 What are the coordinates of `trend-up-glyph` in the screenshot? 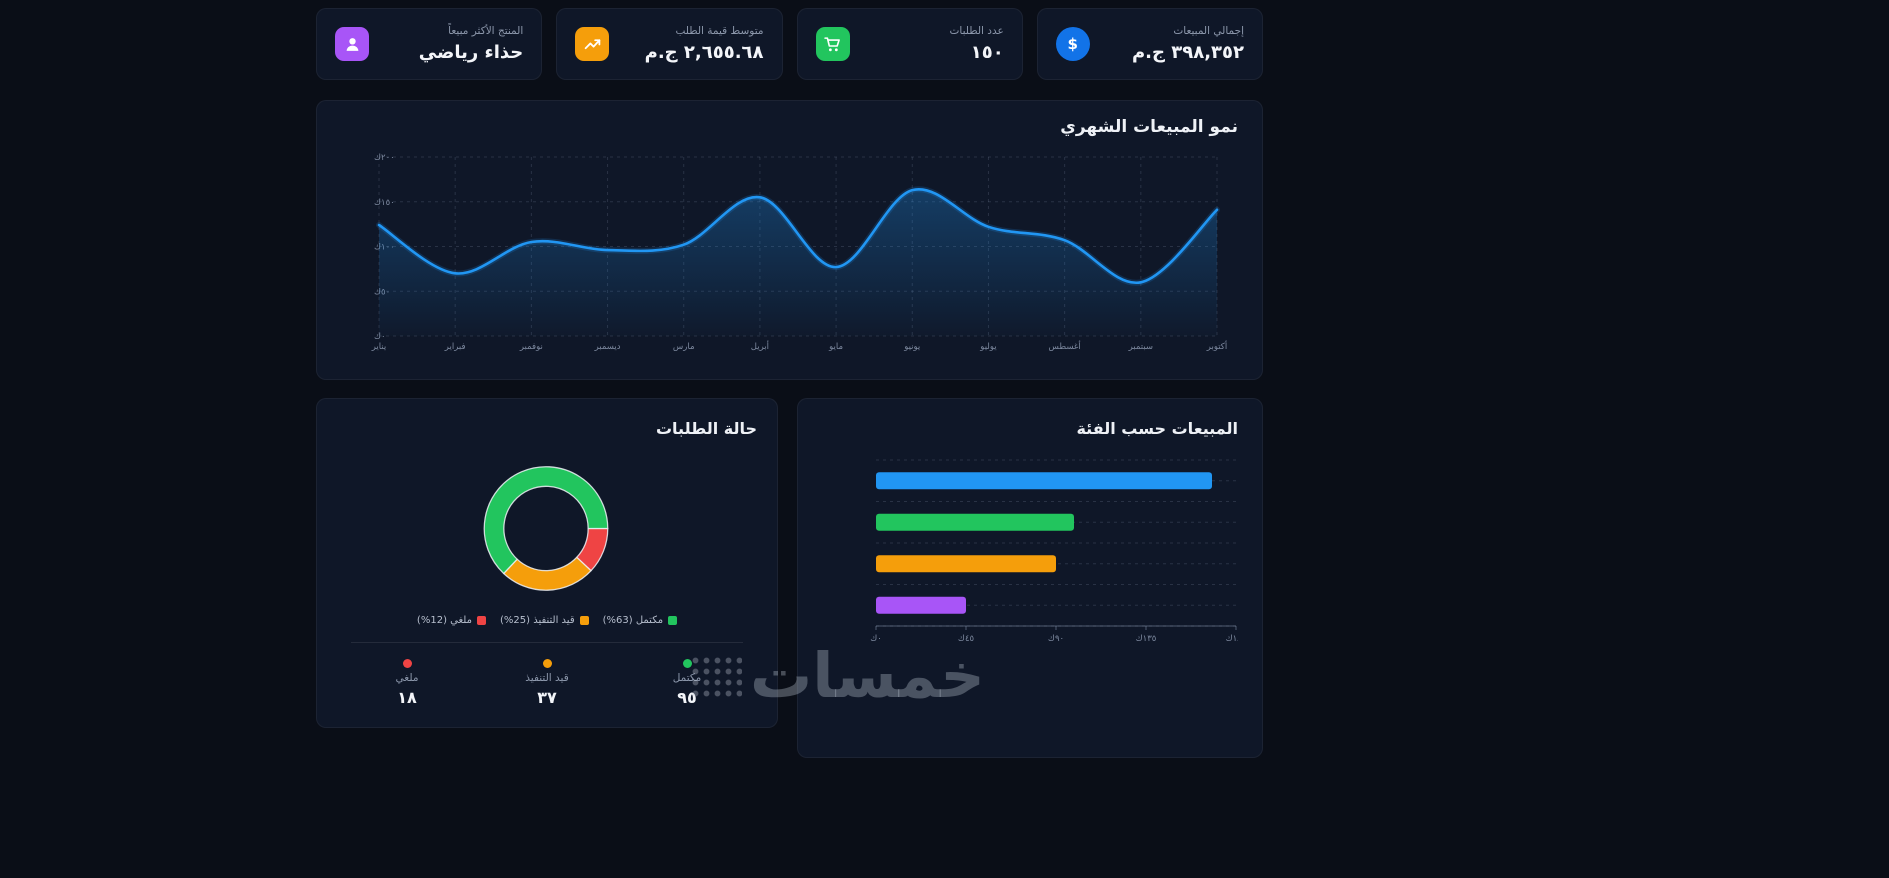 It's located at (592, 43).